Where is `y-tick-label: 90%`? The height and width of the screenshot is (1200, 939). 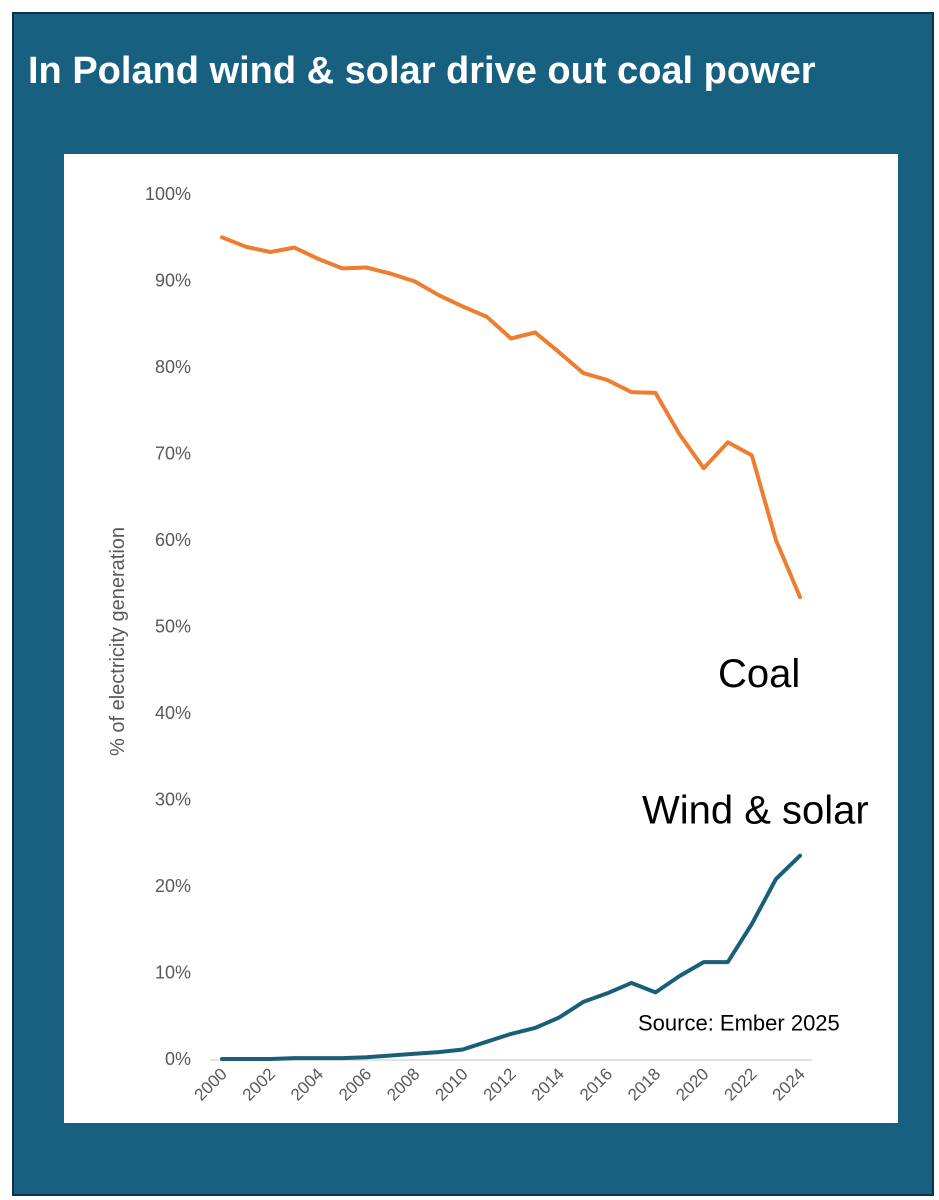 y-tick-label: 90% is located at coordinates (173, 281).